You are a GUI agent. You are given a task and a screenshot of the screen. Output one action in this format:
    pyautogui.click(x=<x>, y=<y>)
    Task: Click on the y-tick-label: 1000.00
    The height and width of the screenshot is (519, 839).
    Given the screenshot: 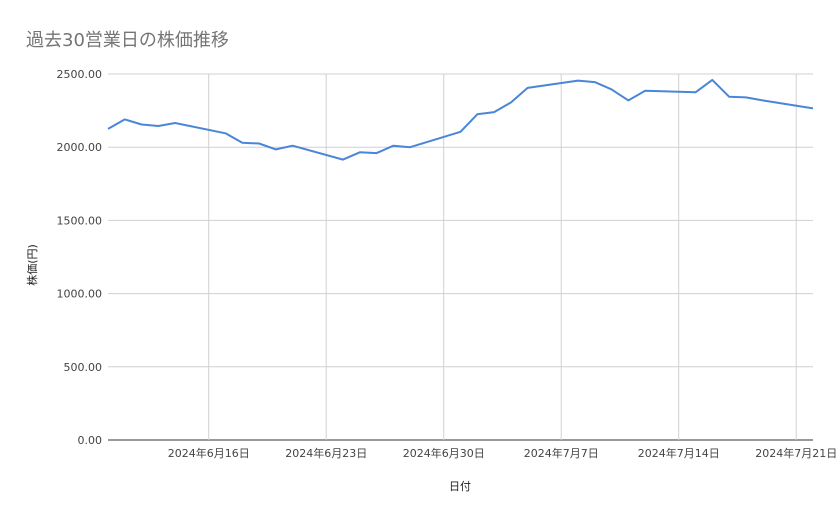 What is the action you would take?
    pyautogui.click(x=80, y=294)
    